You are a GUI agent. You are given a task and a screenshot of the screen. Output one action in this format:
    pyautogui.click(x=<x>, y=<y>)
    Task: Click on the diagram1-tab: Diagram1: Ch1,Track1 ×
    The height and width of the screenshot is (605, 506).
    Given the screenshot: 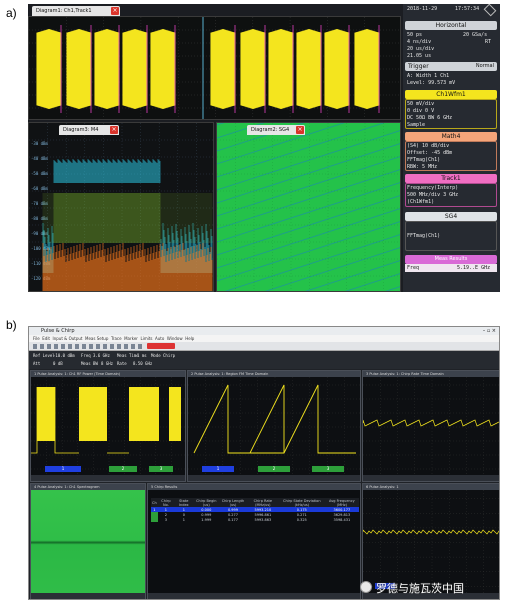 What is the action you would take?
    pyautogui.click(x=76, y=11)
    